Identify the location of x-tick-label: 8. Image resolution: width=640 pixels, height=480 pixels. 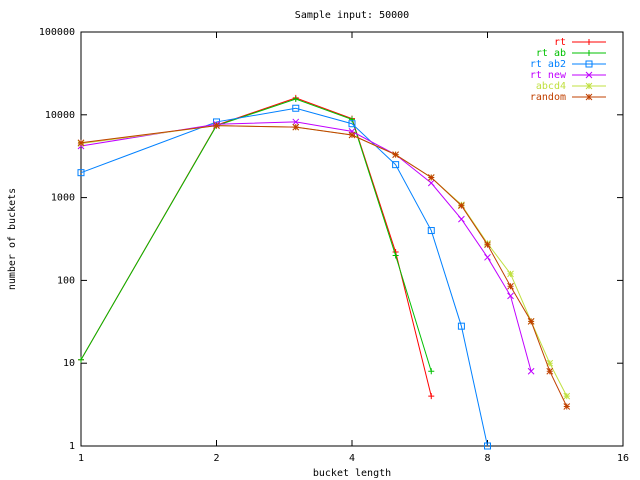
(487, 458).